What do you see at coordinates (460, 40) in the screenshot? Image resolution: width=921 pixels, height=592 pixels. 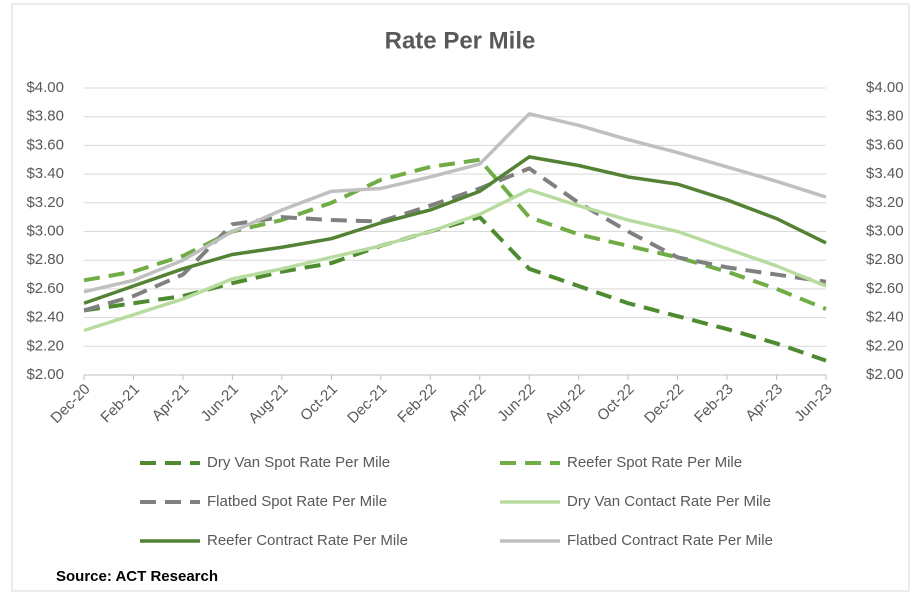 I see `chart-title: Rate Per Mile` at bounding box center [460, 40].